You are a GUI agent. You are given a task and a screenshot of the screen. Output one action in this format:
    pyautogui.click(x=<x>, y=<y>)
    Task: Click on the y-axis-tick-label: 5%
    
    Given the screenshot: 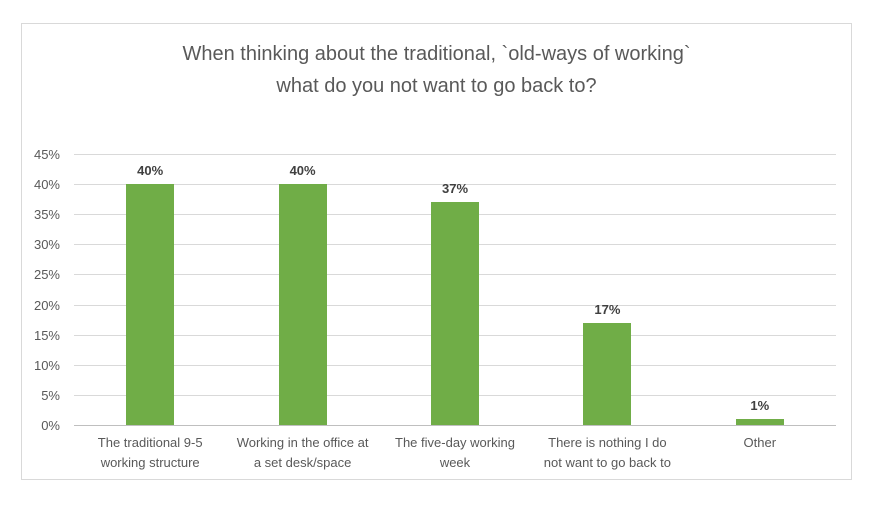 What is the action you would take?
    pyautogui.click(x=50, y=395)
    